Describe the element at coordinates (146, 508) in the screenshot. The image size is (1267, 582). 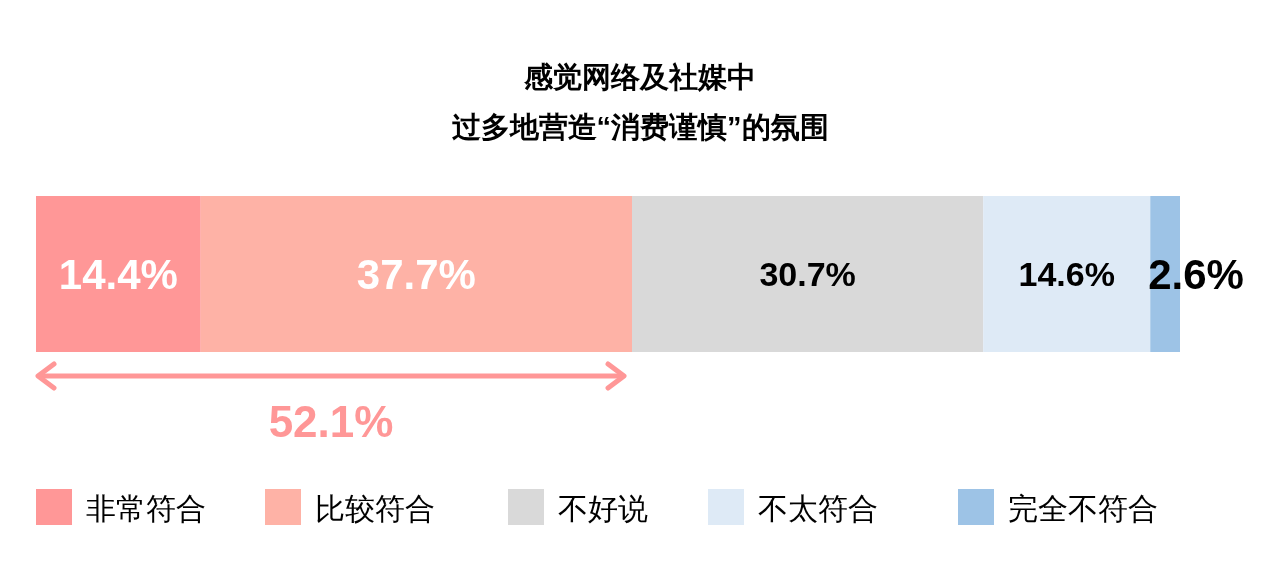
I see `legend-label: 非常符合` at that location.